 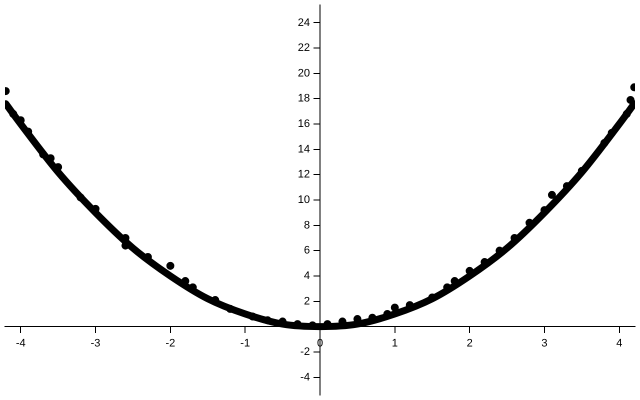 What do you see at coordinates (305, 377) in the screenshot?
I see `y-tick-label: -4` at bounding box center [305, 377].